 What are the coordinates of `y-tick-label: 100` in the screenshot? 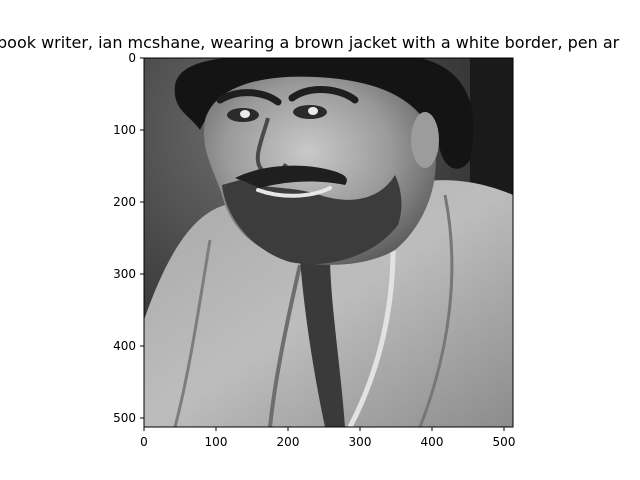 It's located at (124, 130).